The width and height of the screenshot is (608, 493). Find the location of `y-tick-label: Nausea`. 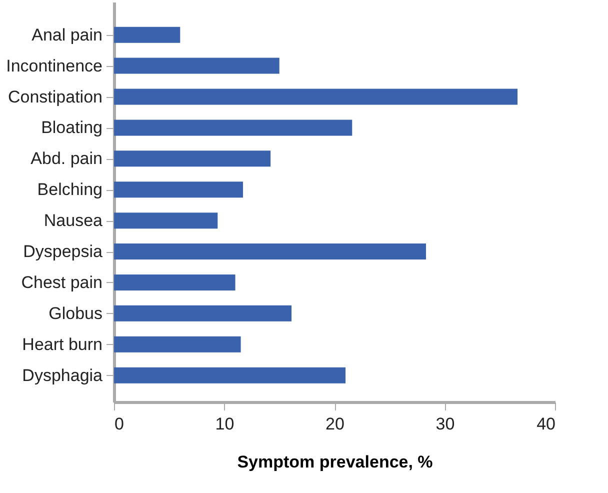

y-tick-label: Nausea is located at coordinates (74, 220).